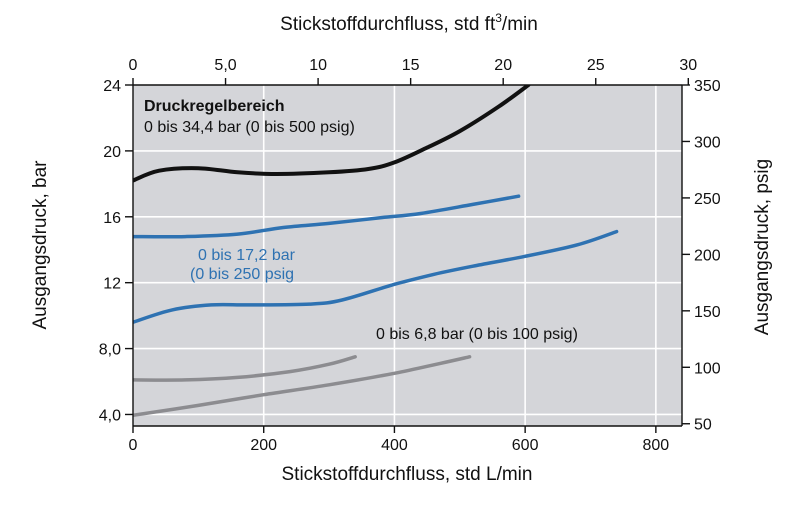 Image resolution: width=800 pixels, height=509 pixels. Describe the element at coordinates (498, 18) in the screenshot. I see `top-axis-title-sup: 3` at that location.